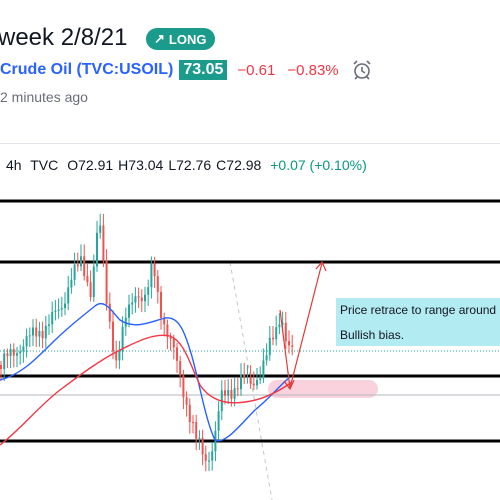  Describe the element at coordinates (44, 165) in the screenshot. I see `source-label: TVC` at that location.